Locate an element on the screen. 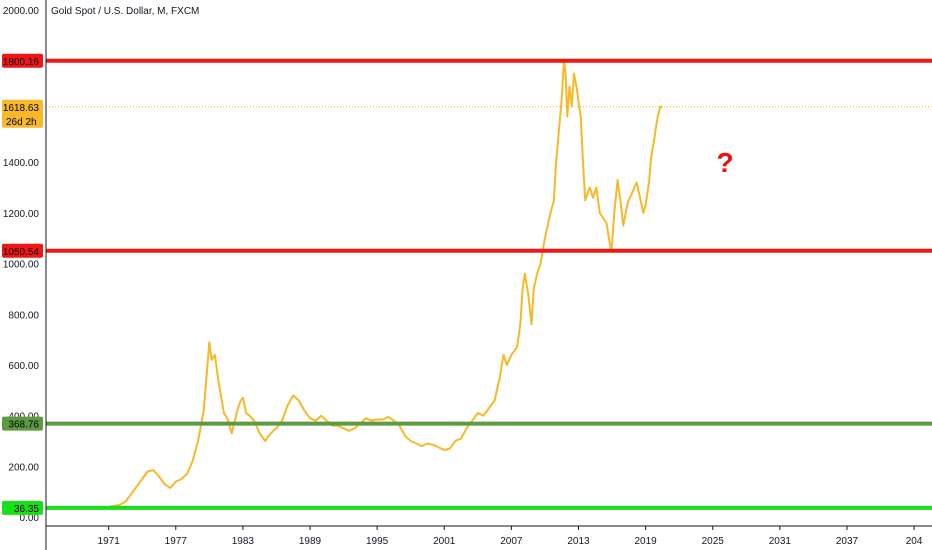 The image size is (932, 550). y-tick-label: 600.00 is located at coordinates (23, 366).